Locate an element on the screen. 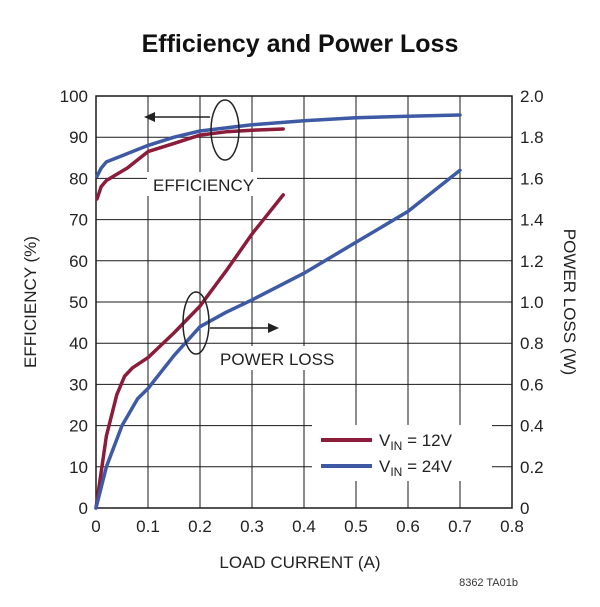 The width and height of the screenshot is (600, 607). x-tick-label: 0.1 is located at coordinates (148, 526).